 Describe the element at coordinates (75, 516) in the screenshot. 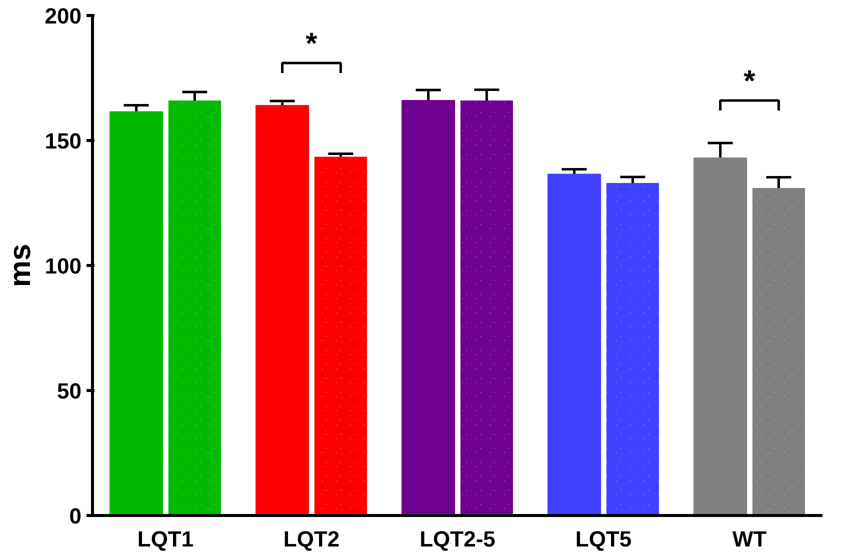

I see `y-tick-label: 0` at that location.